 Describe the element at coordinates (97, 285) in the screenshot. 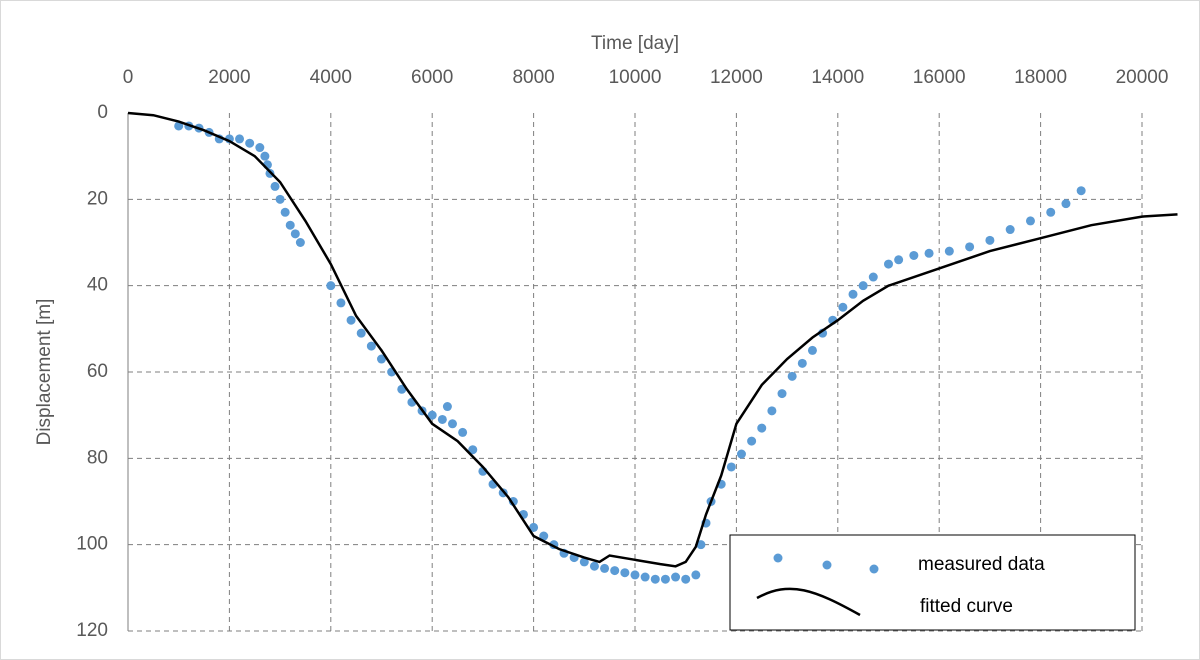

I see `y-tick-label: 40` at that location.